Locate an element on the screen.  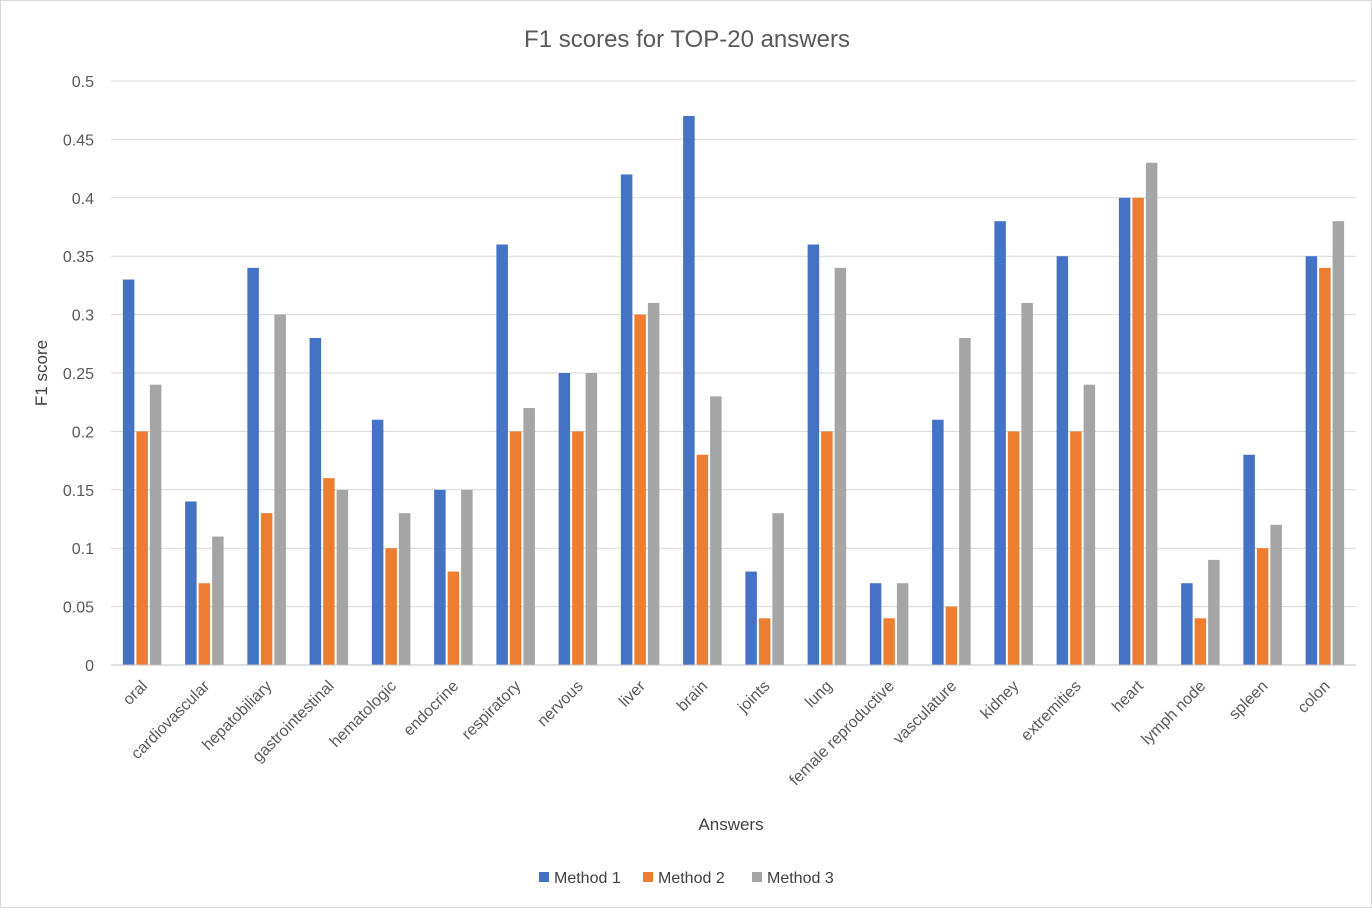
bar-method-3-spleen is located at coordinates (1276, 594).